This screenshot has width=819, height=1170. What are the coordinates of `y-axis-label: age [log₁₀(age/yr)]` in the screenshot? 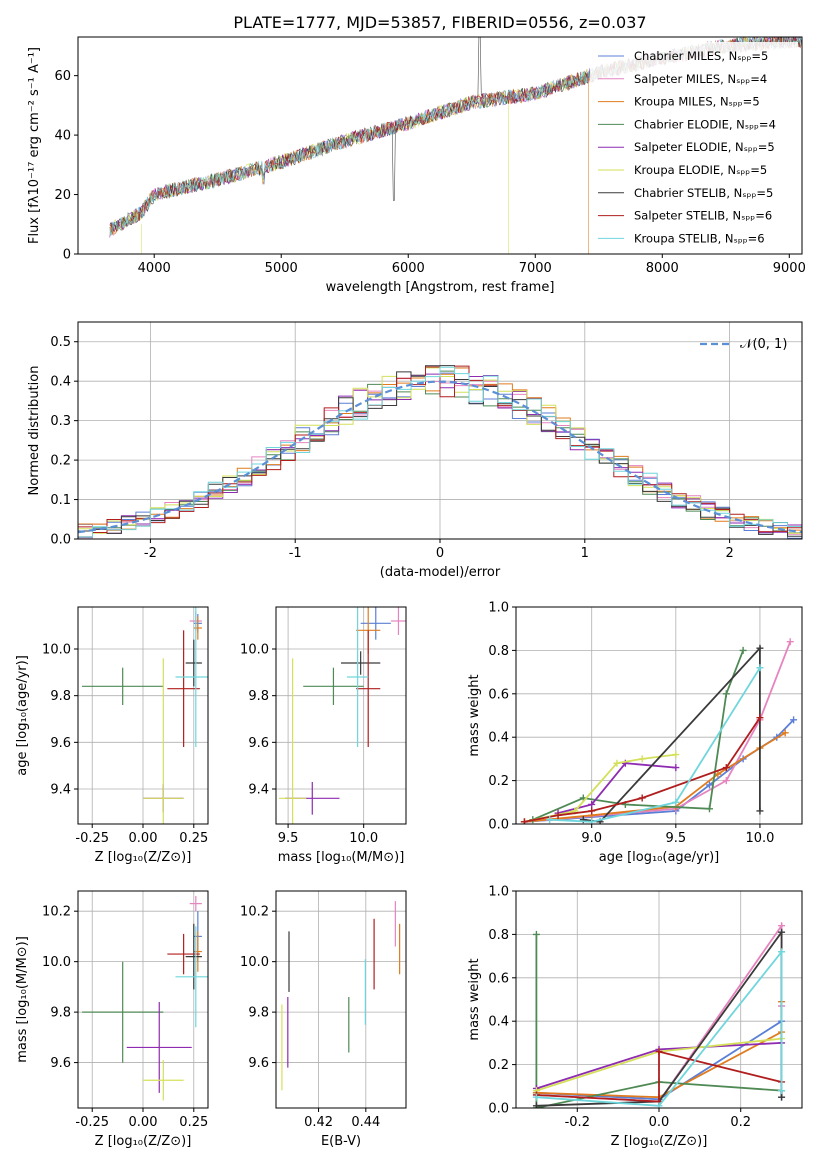 It's located at (22, 715).